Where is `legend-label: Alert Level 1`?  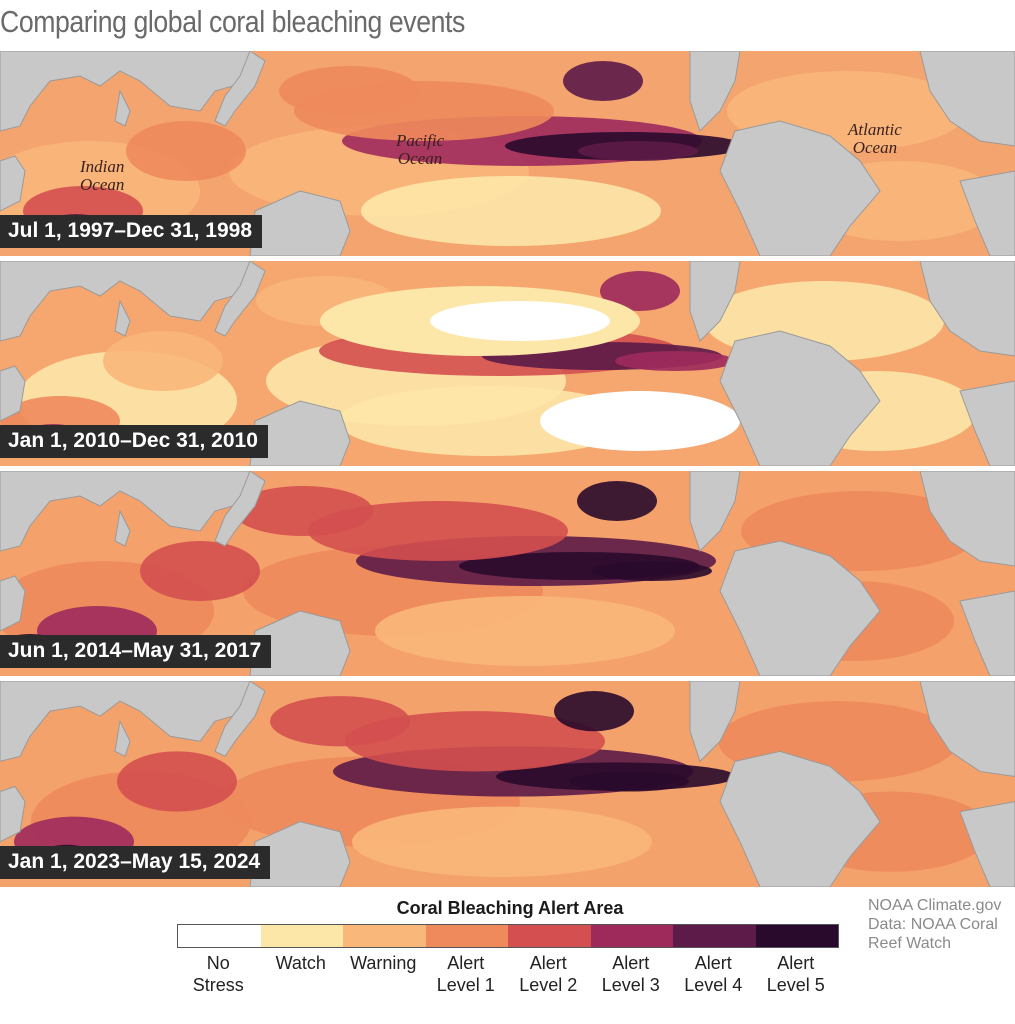
legend-label: Alert Level 1 is located at coordinates (465, 974).